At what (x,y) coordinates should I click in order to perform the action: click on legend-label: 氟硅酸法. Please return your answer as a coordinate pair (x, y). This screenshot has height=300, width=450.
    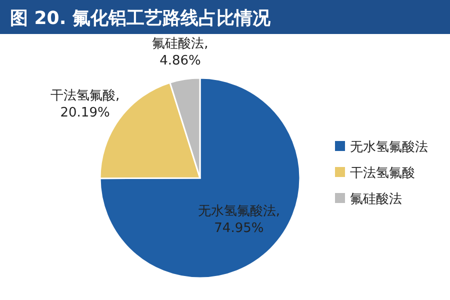
    Looking at the image, I should click on (376, 199).